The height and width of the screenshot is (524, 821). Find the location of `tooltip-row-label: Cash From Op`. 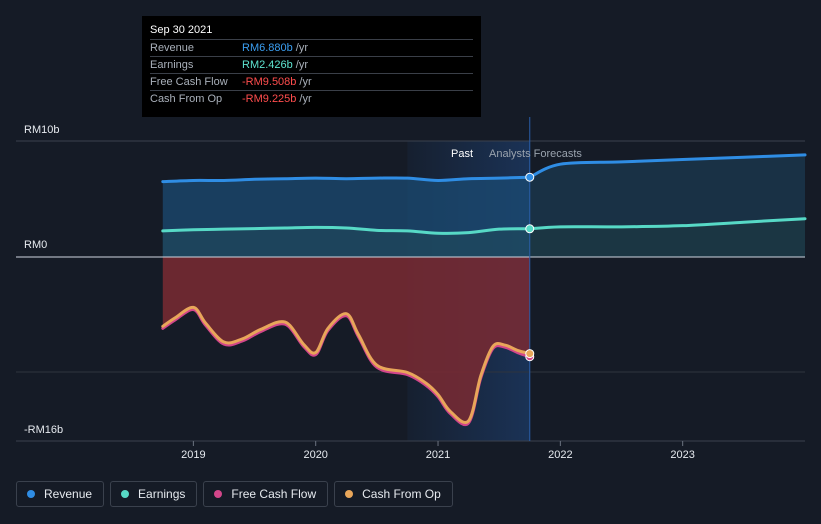

tooltip-row-label: Cash From Op is located at coordinates (186, 99).